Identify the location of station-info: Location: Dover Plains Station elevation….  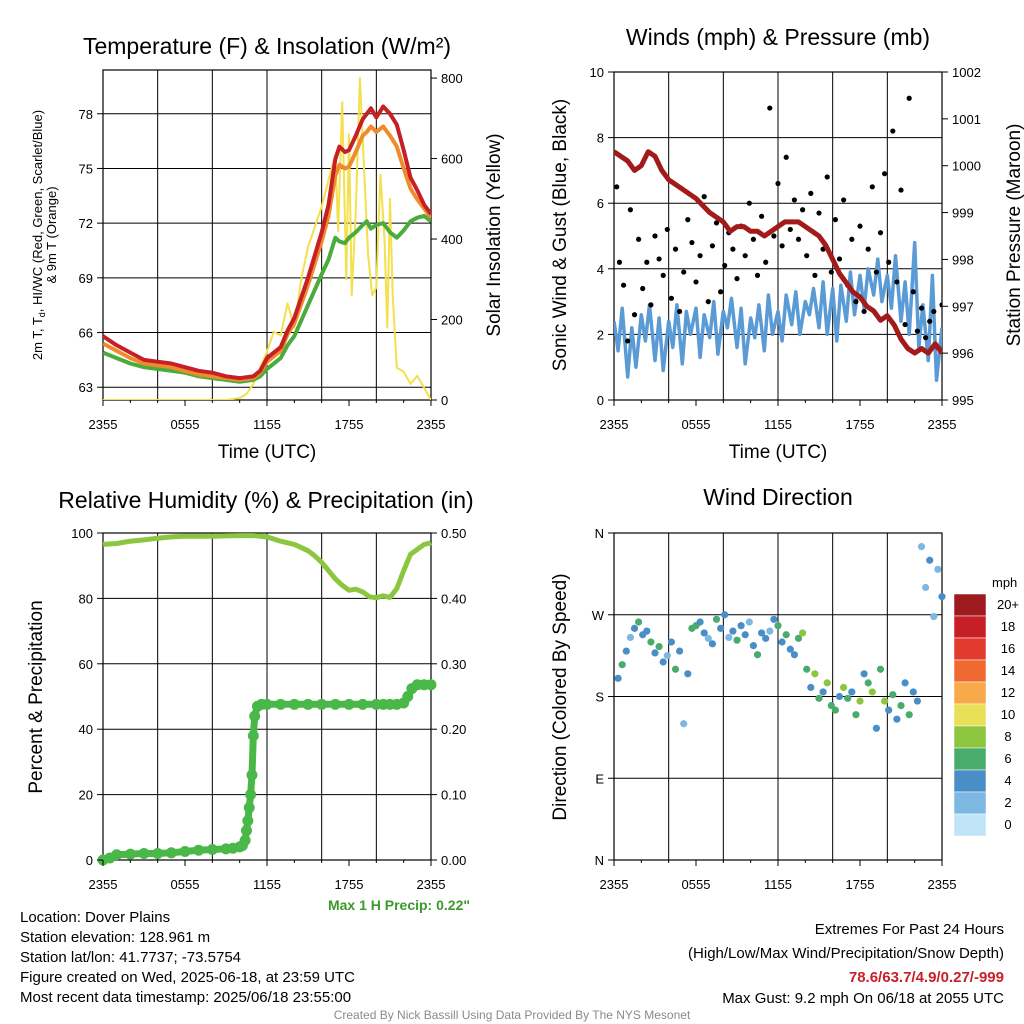
(187, 957).